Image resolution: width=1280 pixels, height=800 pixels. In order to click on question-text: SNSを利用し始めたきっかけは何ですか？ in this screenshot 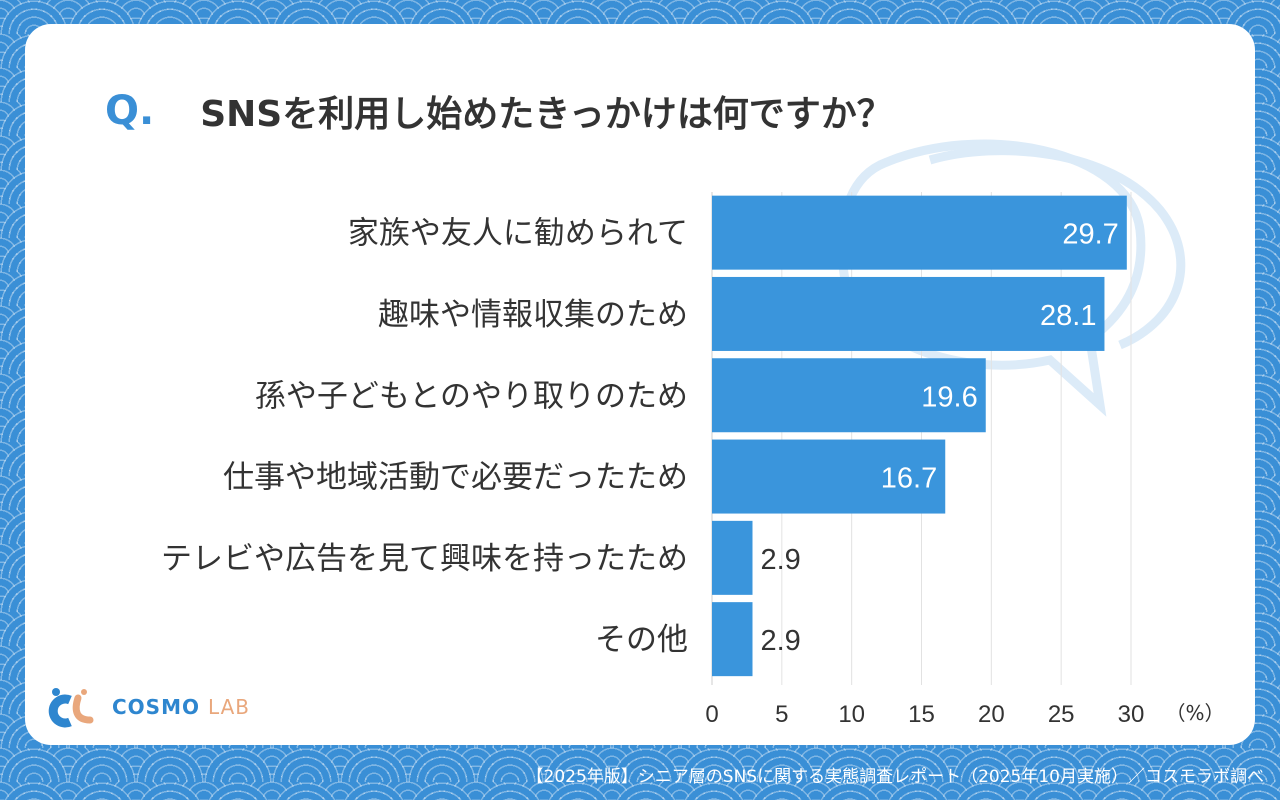, I will do `click(546, 114)`.